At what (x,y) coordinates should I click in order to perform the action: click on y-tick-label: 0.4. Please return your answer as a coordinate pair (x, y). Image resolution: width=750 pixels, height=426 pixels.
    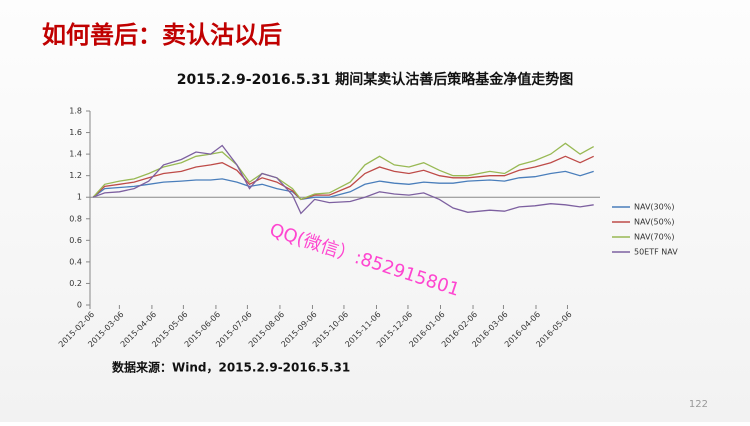
    Looking at the image, I should click on (75, 261).